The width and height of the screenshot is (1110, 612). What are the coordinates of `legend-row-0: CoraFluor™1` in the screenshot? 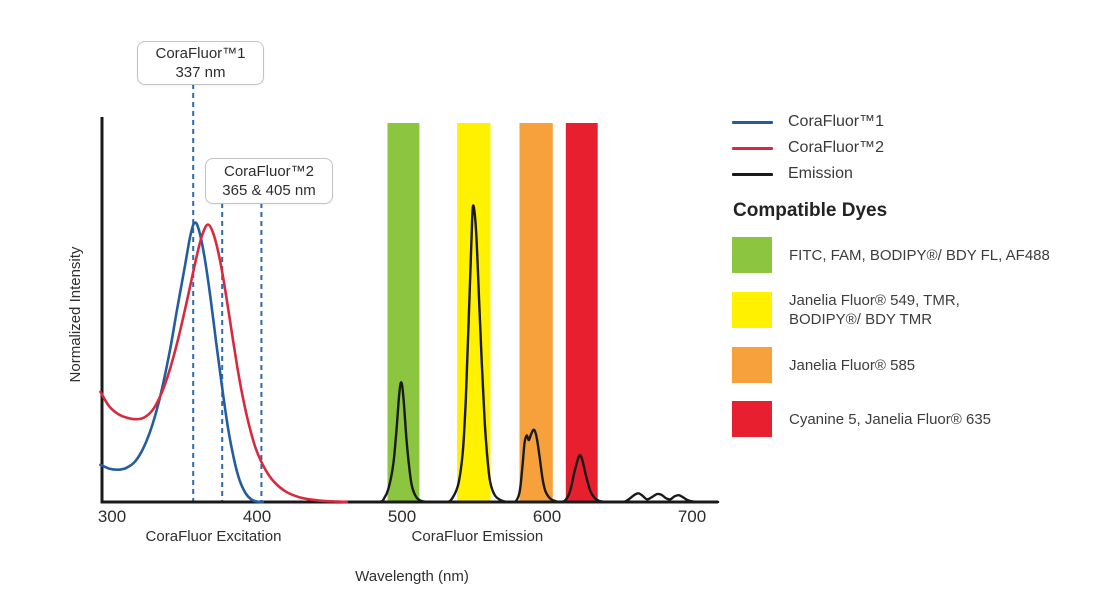 It's located at (808, 122).